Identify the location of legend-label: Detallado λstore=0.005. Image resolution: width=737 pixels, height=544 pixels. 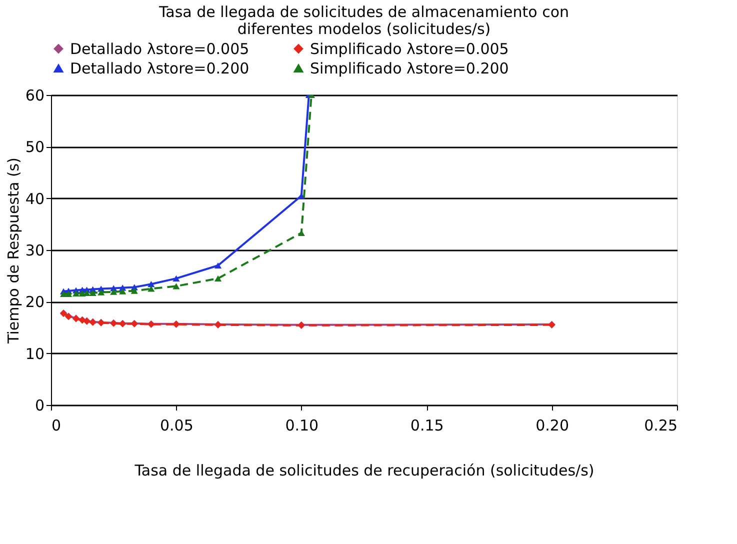
(160, 49).